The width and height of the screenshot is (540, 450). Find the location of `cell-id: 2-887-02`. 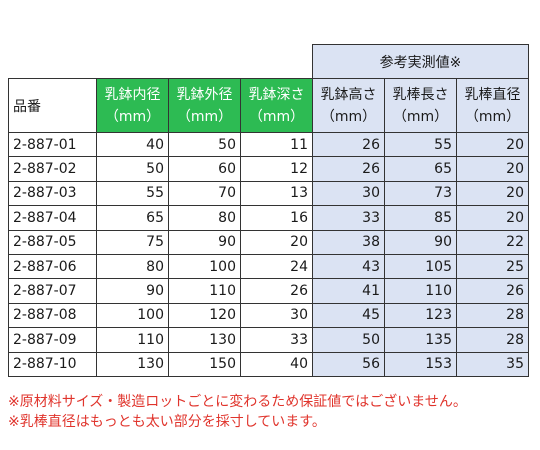

cell-id: 2-887-02 is located at coordinates (52, 169).